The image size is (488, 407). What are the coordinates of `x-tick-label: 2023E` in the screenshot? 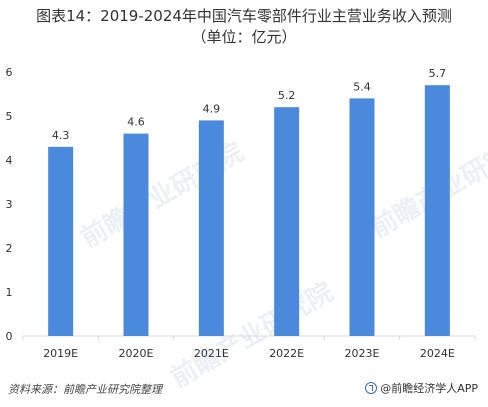 It's located at (362, 353).